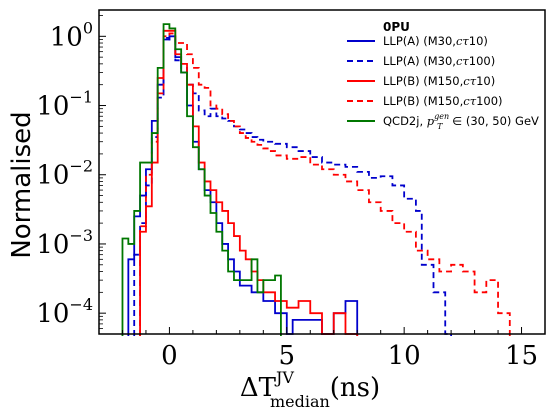 Image resolution: width=554 pixels, height=413 pixels. What do you see at coordinates (443, 101) in the screenshot?
I see `legend-label-4: LLP(B) (M150,cτ100)` at bounding box center [443, 101].